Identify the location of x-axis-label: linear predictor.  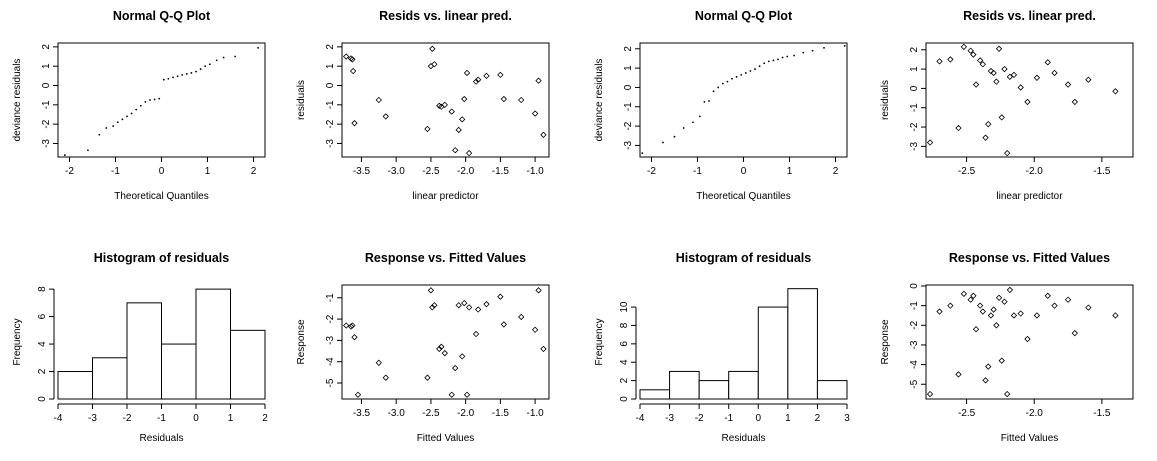
(445, 196).